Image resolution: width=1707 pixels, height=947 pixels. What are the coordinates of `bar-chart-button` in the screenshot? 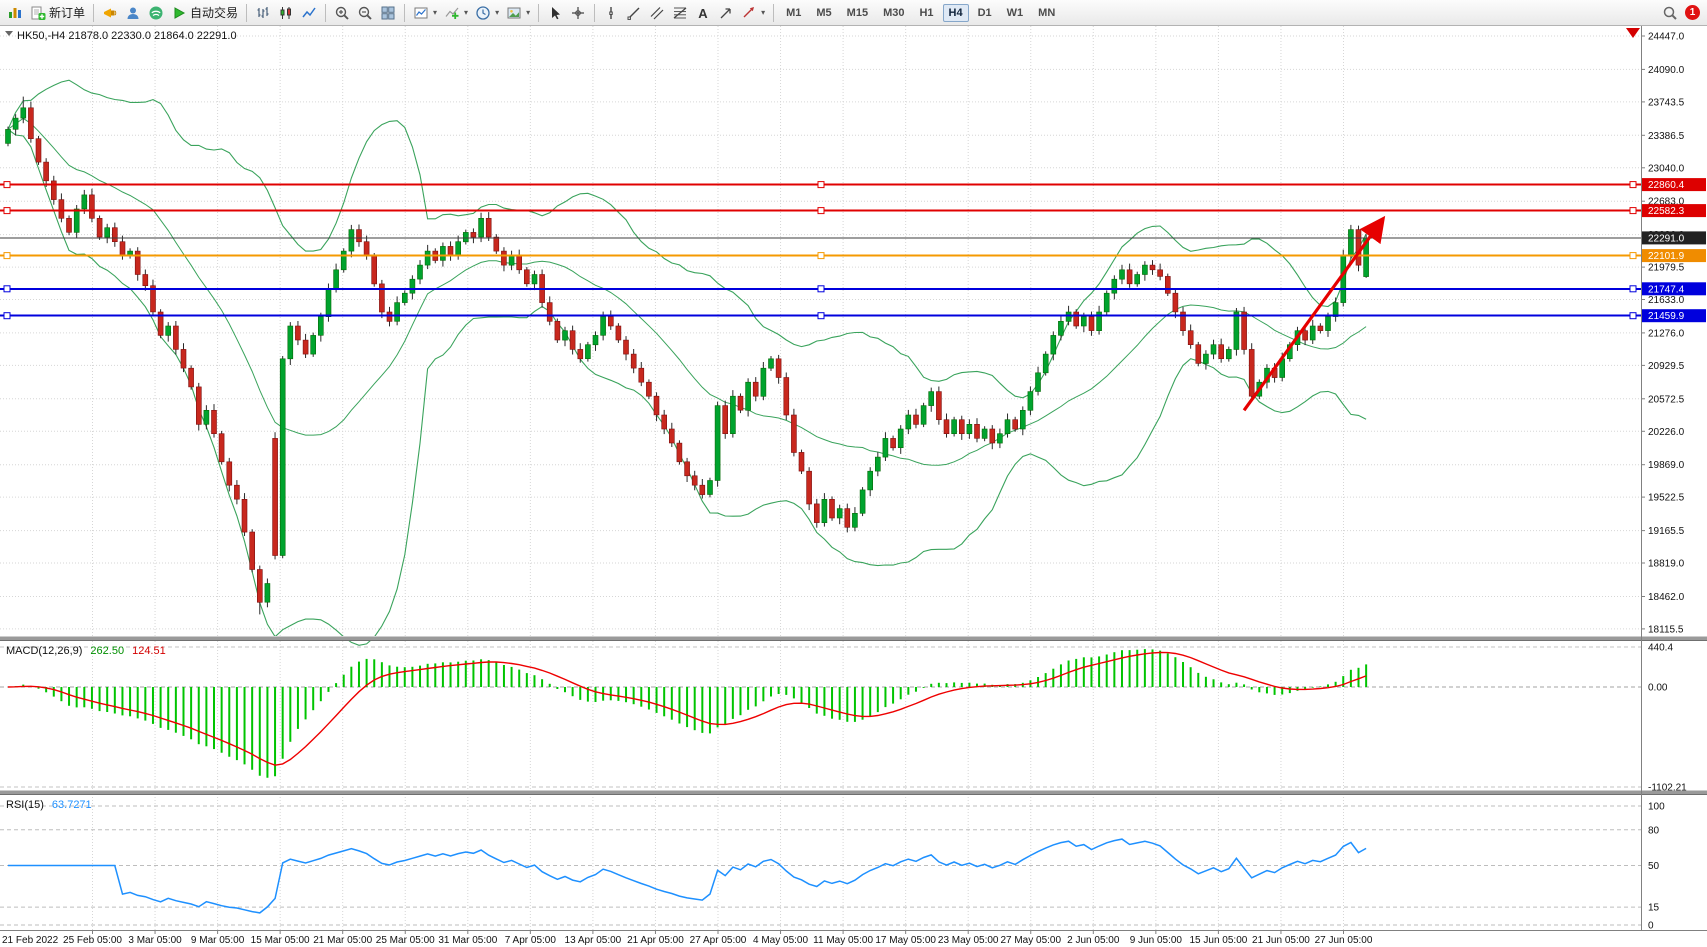 It's located at (263, 13).